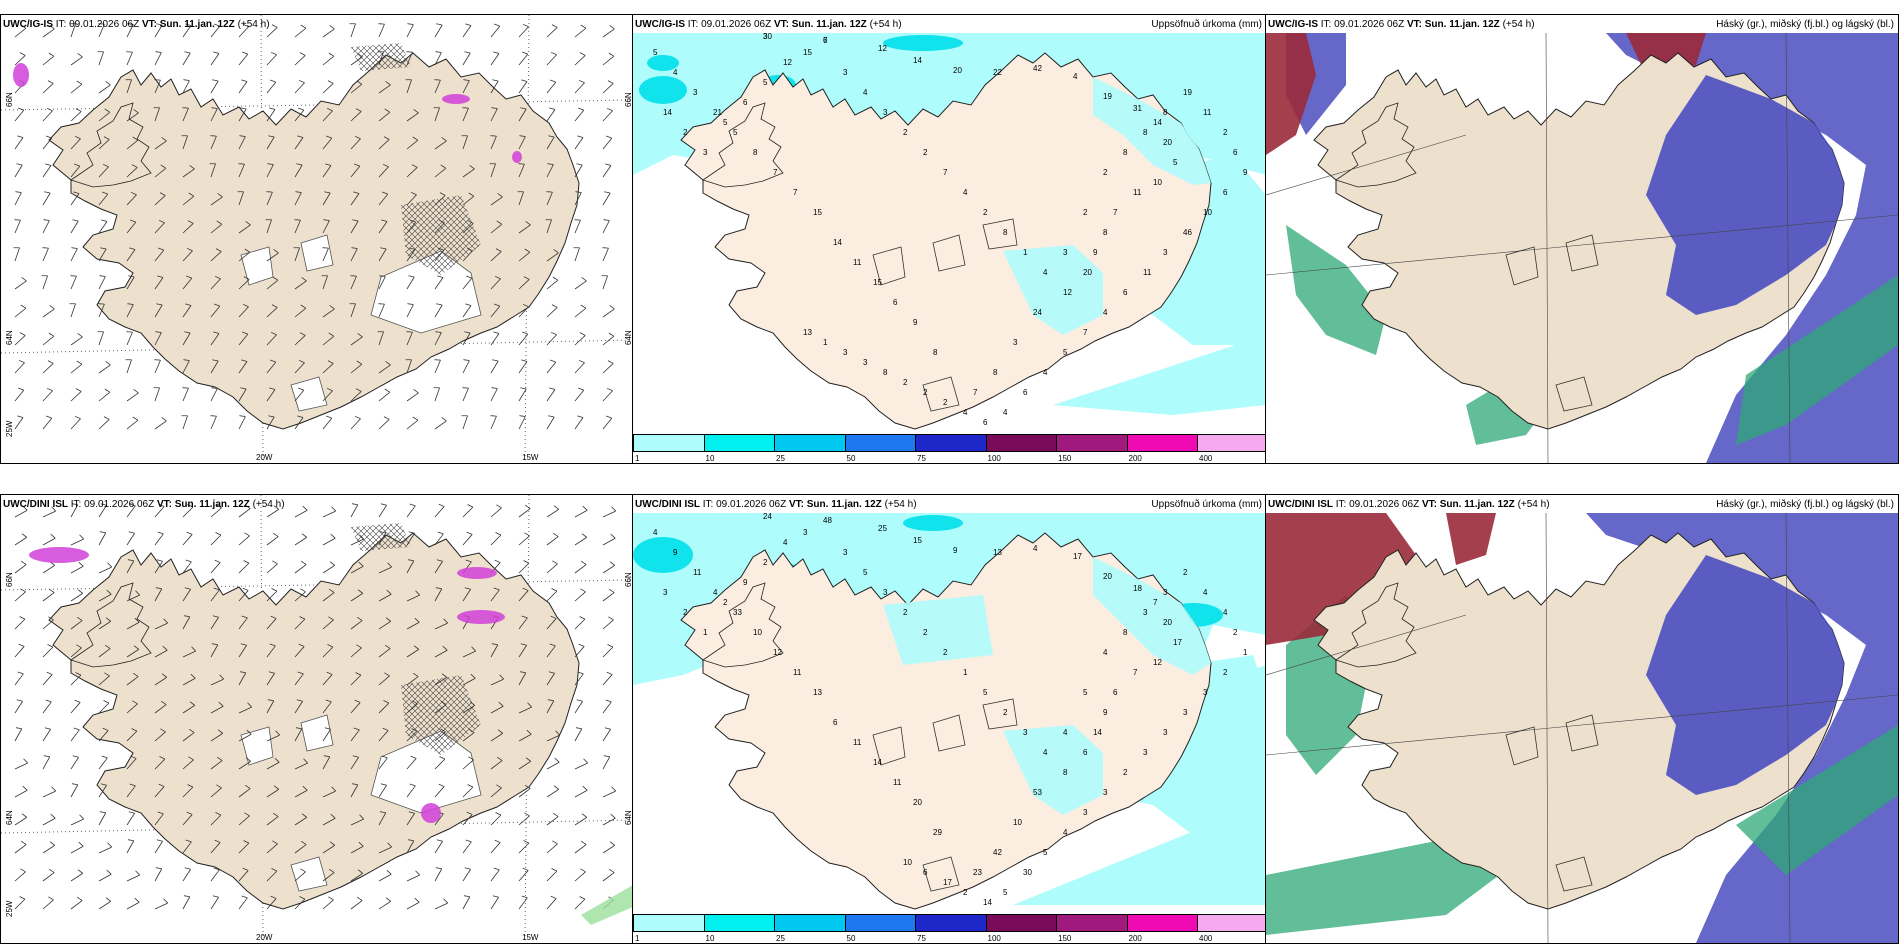  I want to click on precip-value-label: 7, so click(1085, 332).